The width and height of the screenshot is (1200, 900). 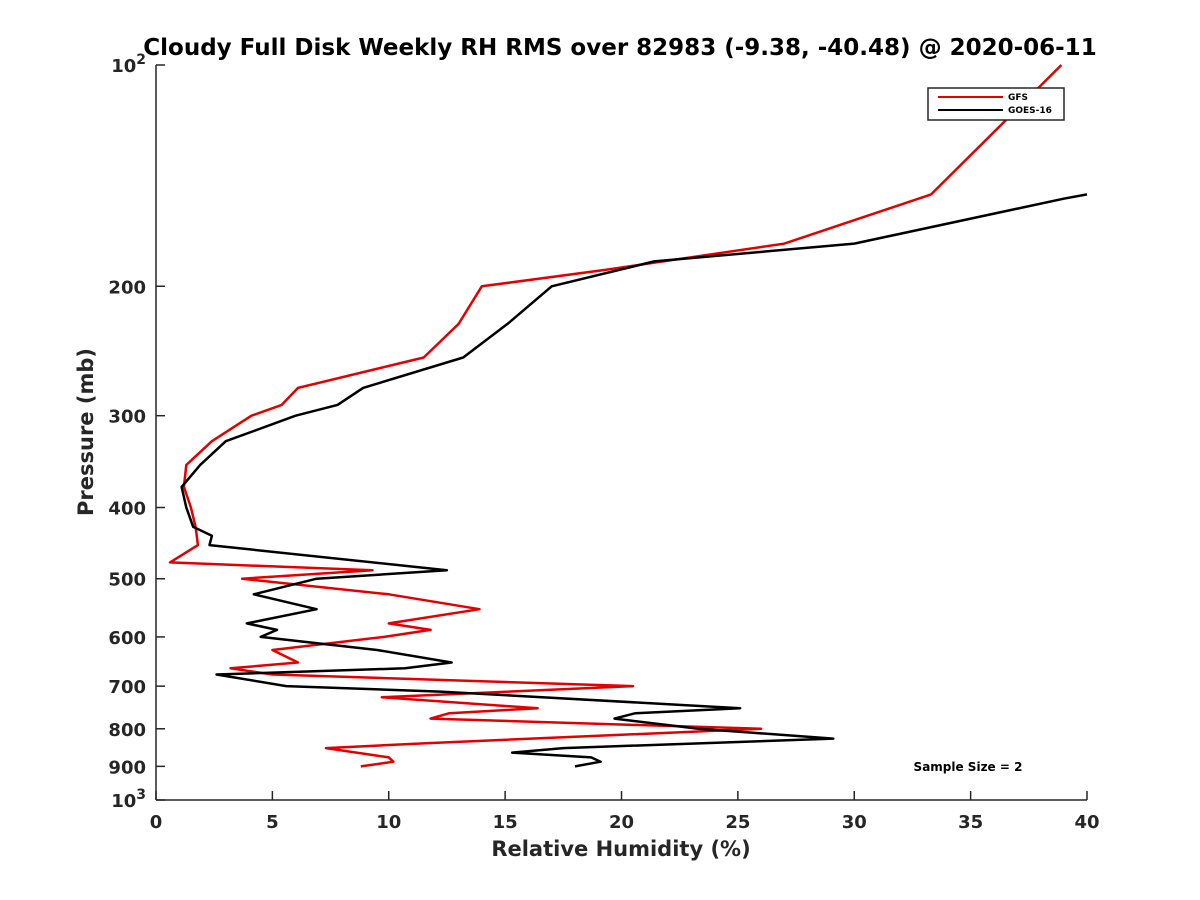 What do you see at coordinates (1018, 98) in the screenshot?
I see `legend-label-gfs: GFS` at bounding box center [1018, 98].